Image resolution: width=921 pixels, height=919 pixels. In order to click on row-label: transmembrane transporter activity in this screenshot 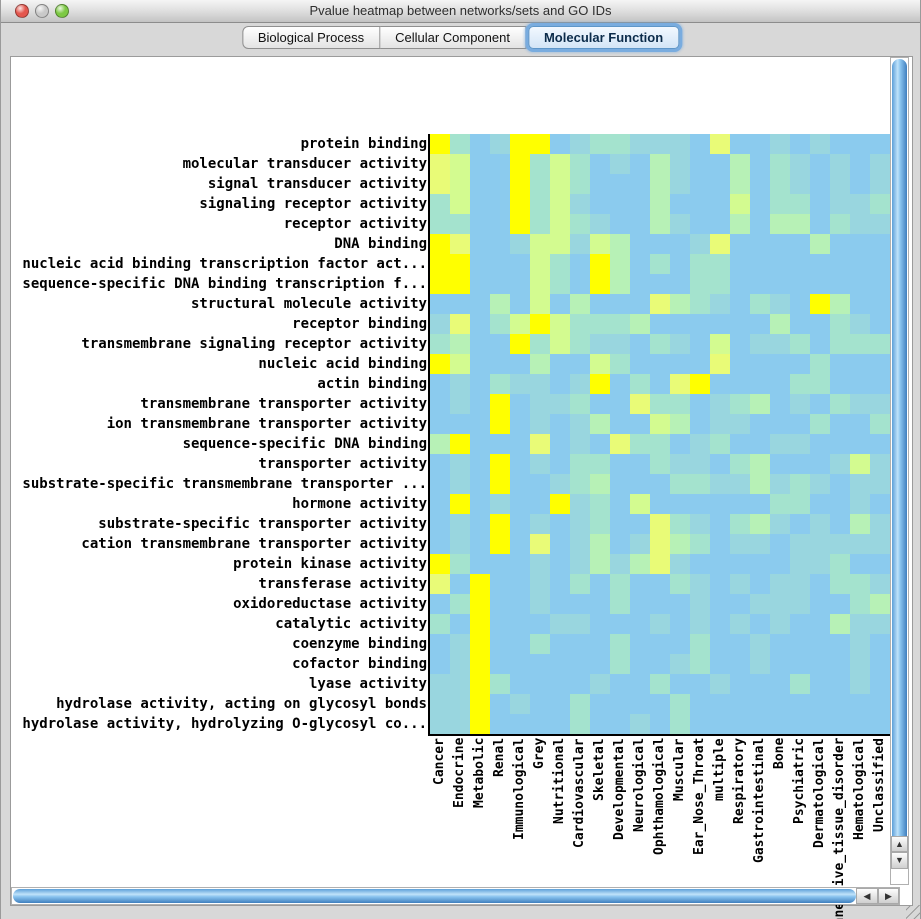, I will do `click(283, 404)`.